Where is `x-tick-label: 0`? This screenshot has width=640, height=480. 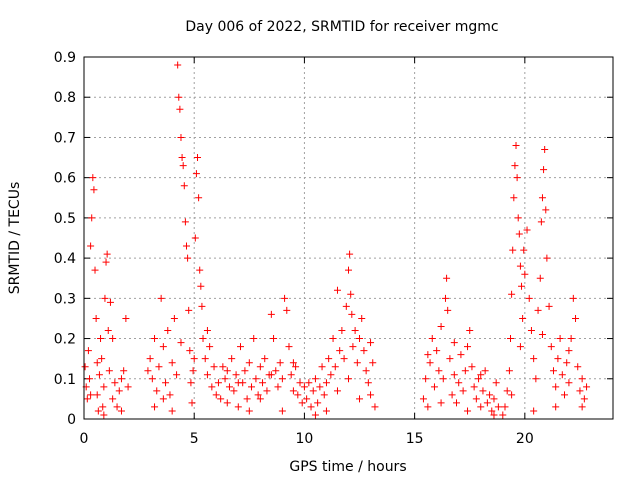
x-tick-label: 0 is located at coordinates (84, 439).